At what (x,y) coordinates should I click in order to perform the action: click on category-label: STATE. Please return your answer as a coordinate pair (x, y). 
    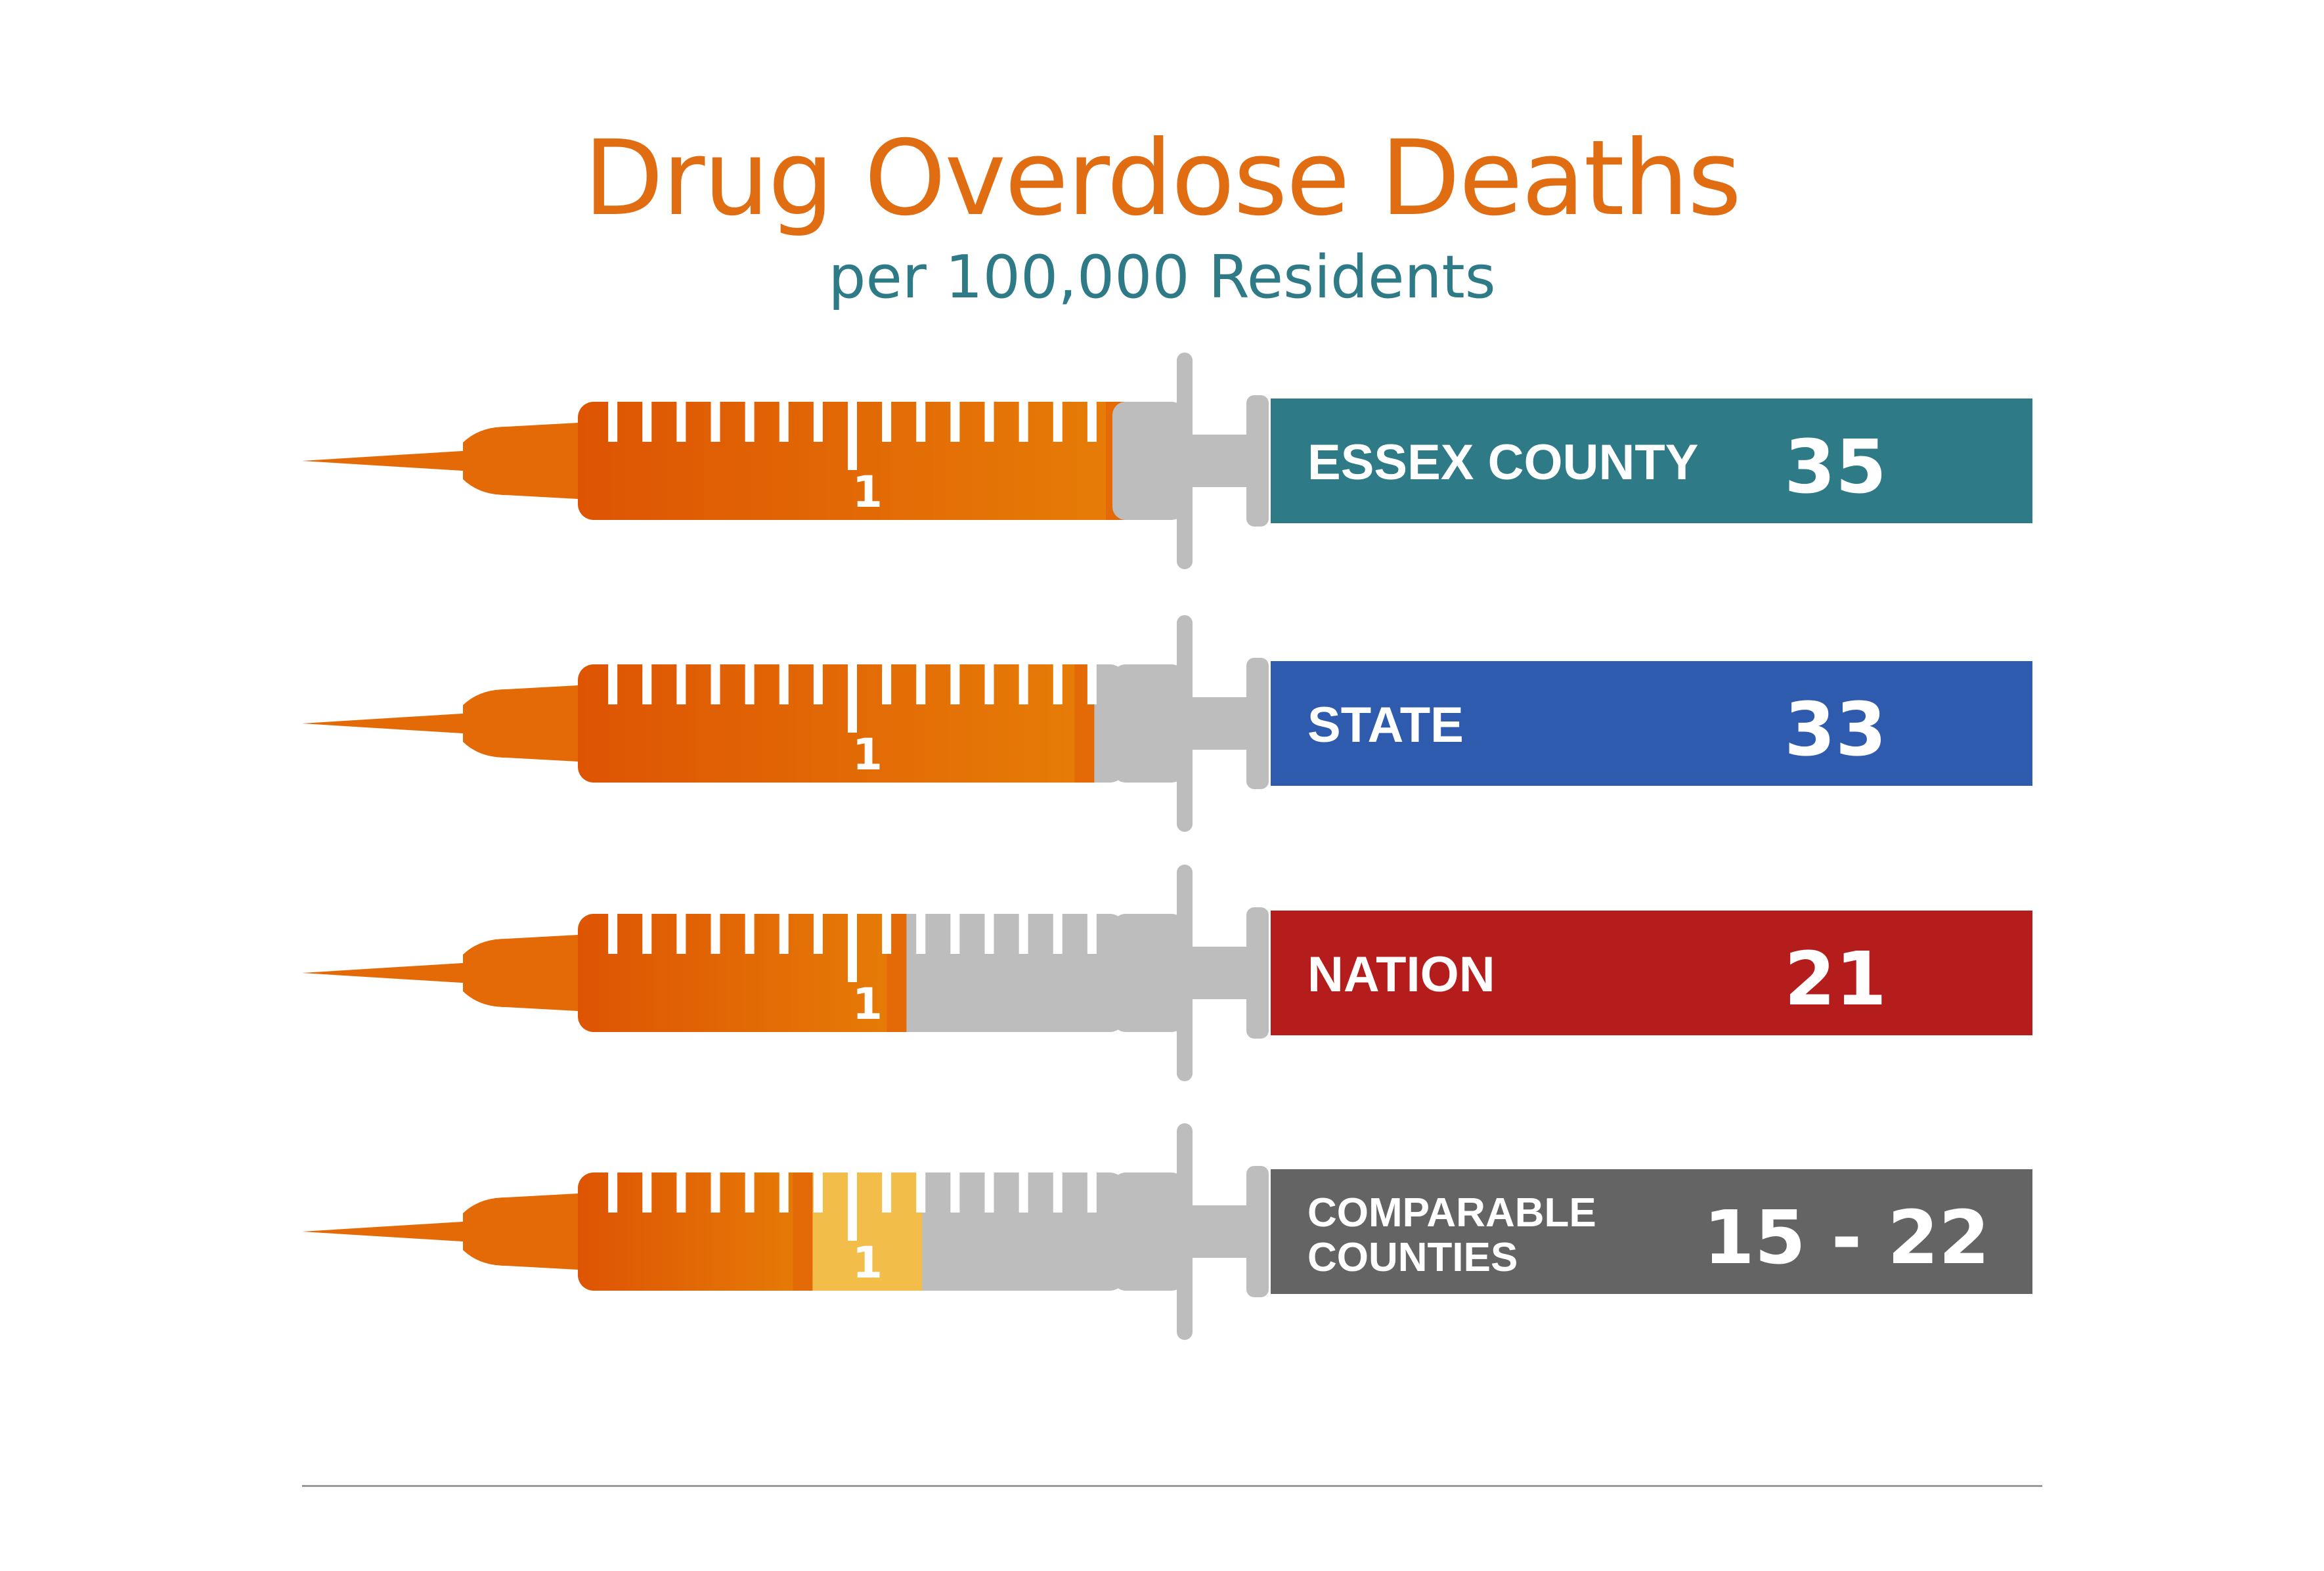
    Looking at the image, I should click on (1385, 725).